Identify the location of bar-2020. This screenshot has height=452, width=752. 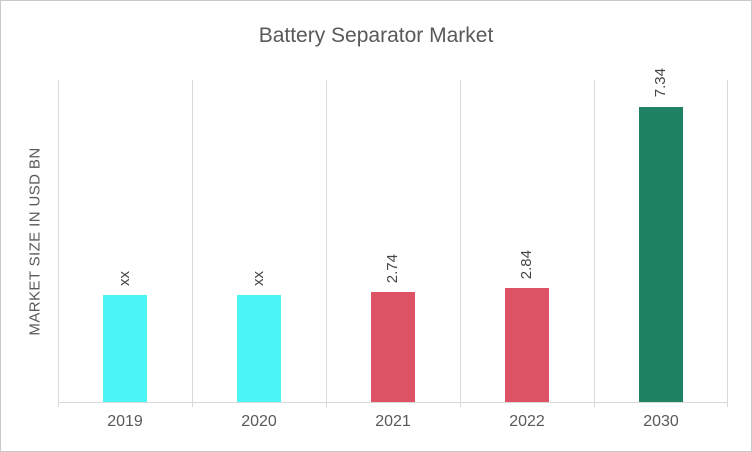
(259, 348).